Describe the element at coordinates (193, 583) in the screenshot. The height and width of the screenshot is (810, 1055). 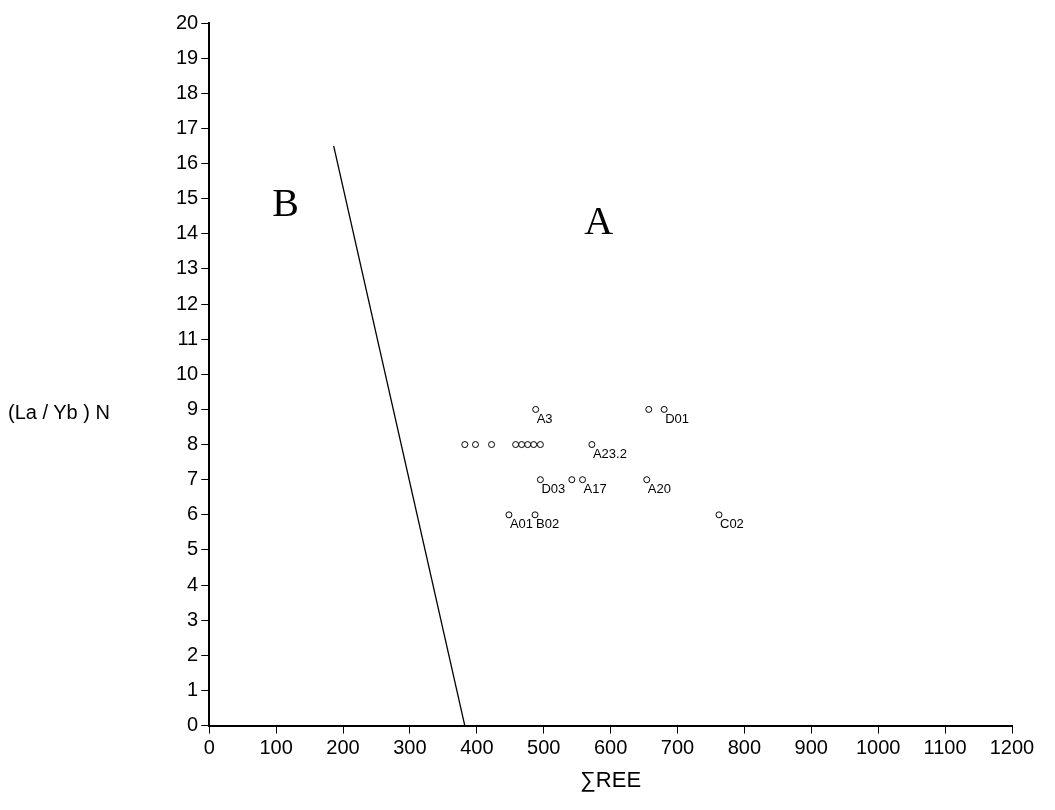
I see `y-tick-label: 4` at that location.